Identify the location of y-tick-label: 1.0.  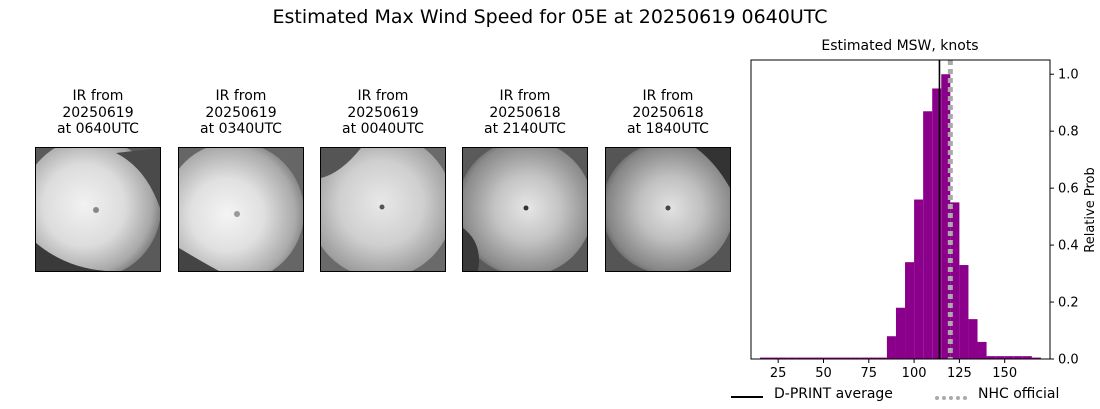
(1068, 75).